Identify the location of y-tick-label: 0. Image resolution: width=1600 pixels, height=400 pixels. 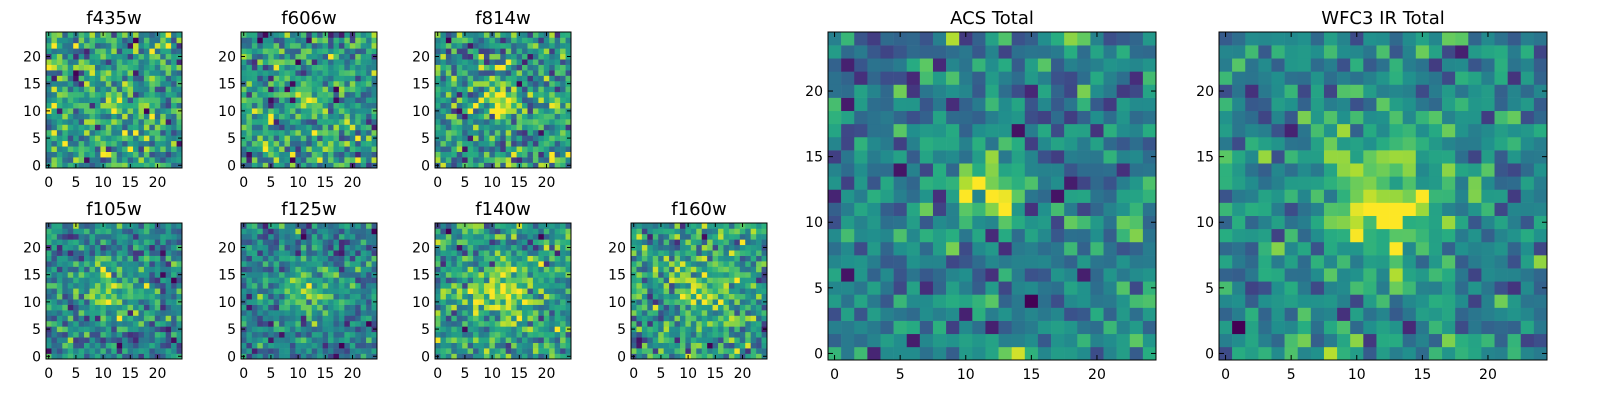
(36, 166).